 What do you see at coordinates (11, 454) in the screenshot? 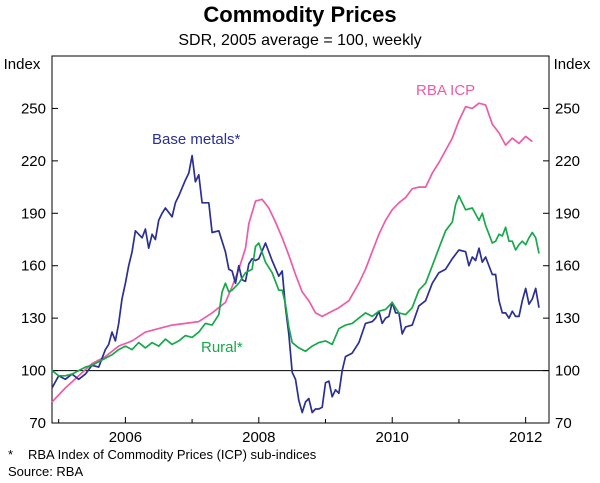
I see `footnote-mark: *` at bounding box center [11, 454].